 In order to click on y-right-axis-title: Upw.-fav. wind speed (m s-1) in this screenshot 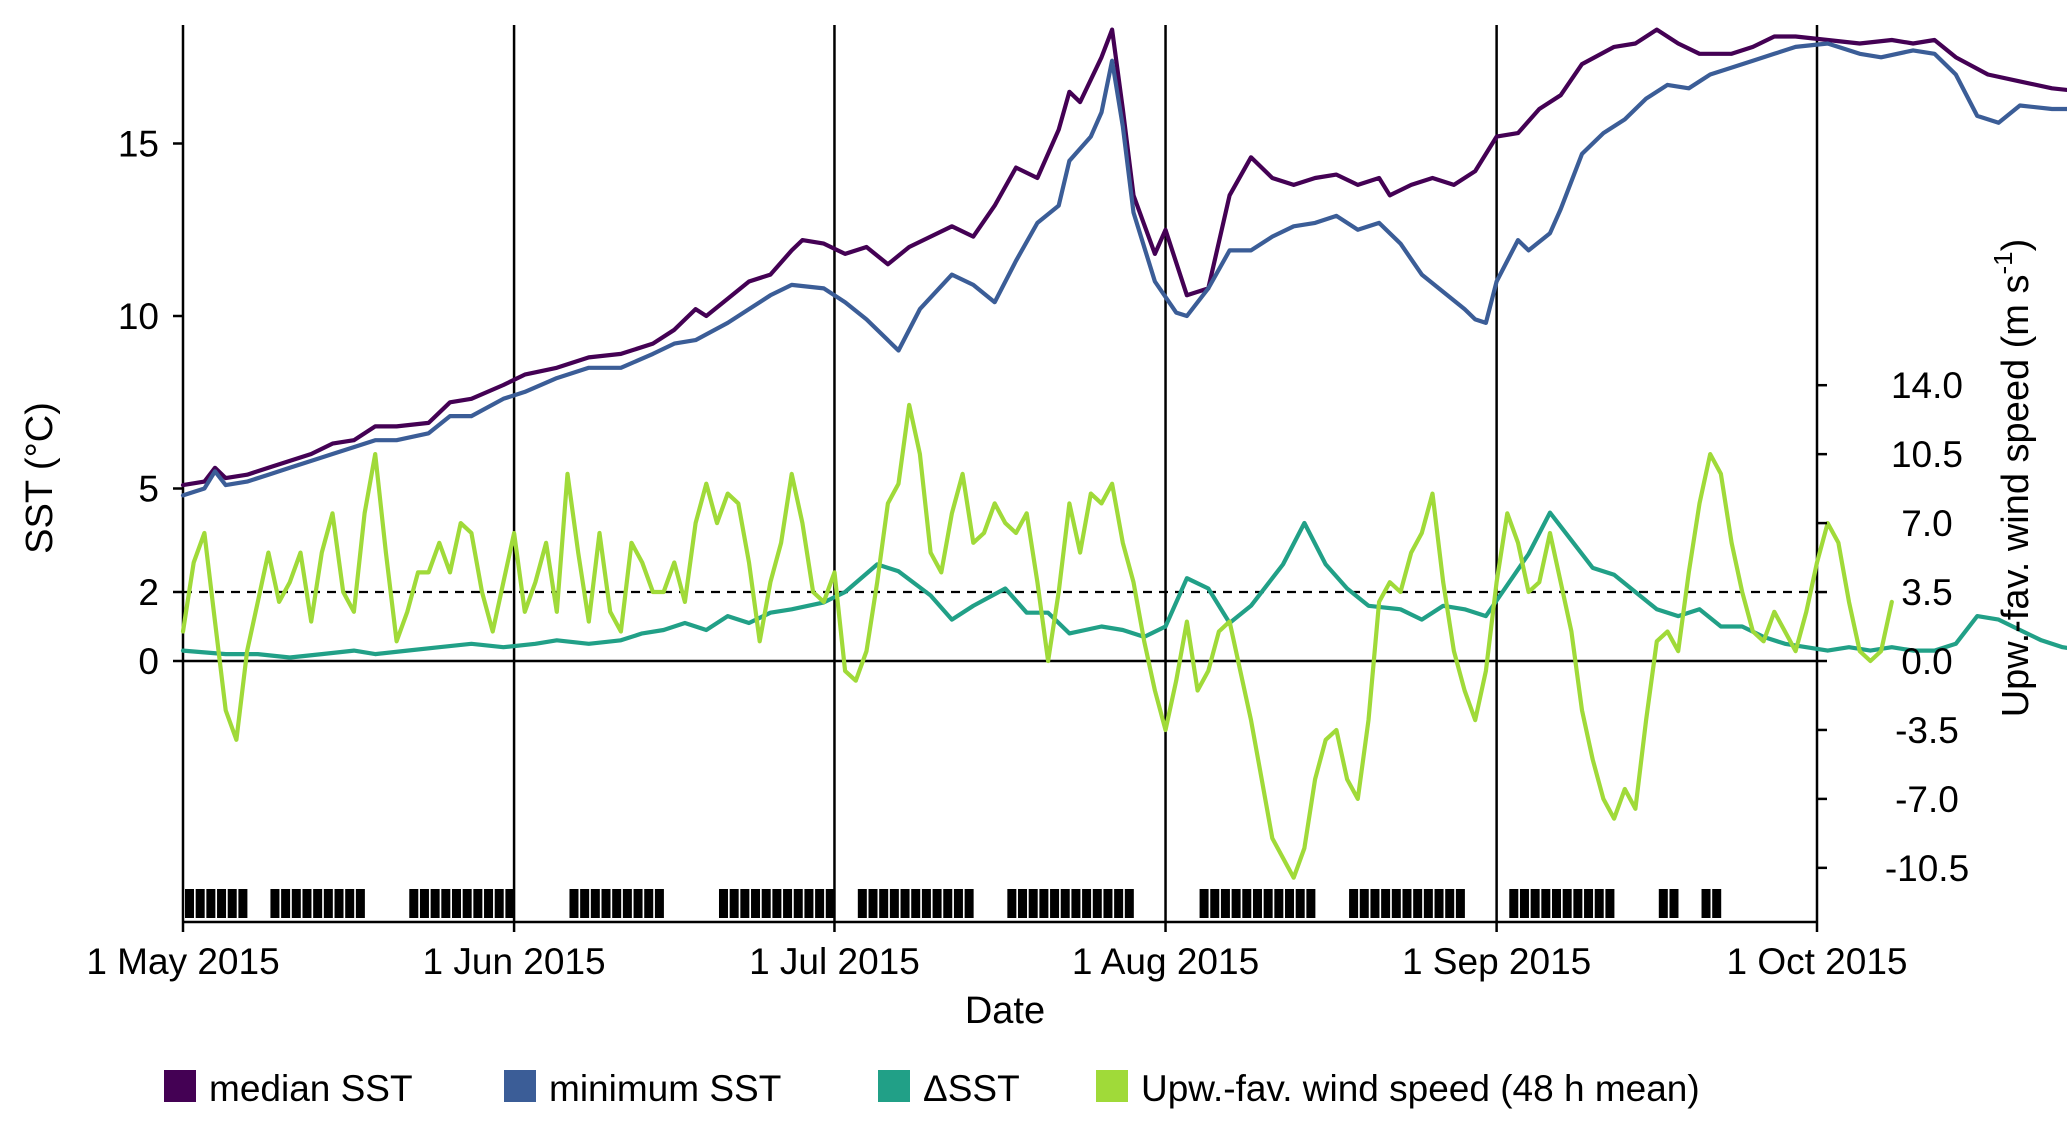, I will do `click(2012, 478)`.